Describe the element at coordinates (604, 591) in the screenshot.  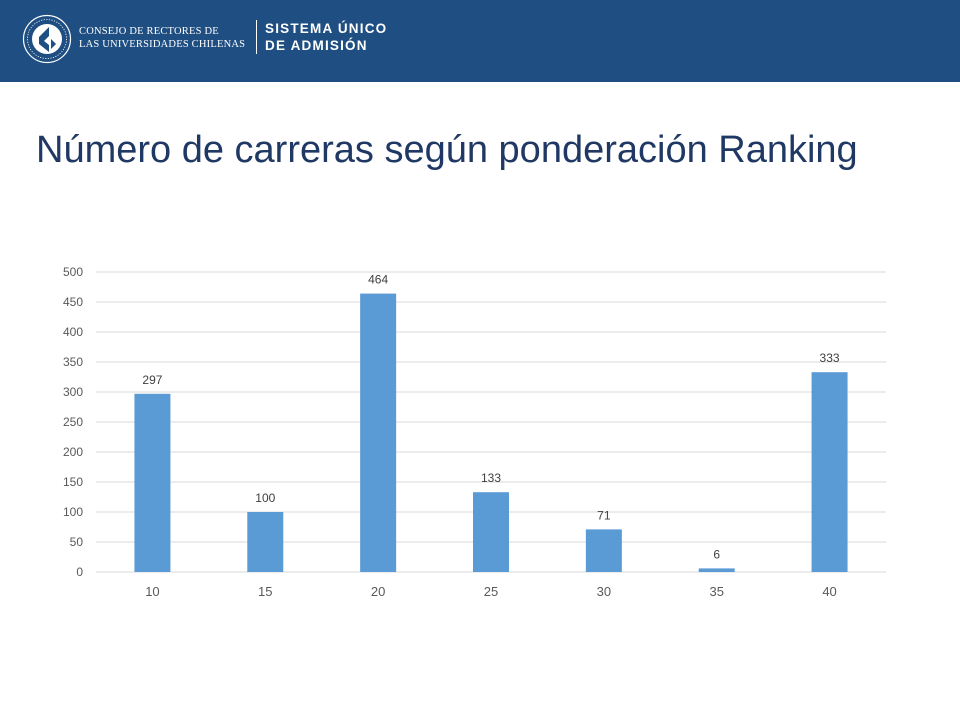
I see `x-tick-label: 30` at that location.